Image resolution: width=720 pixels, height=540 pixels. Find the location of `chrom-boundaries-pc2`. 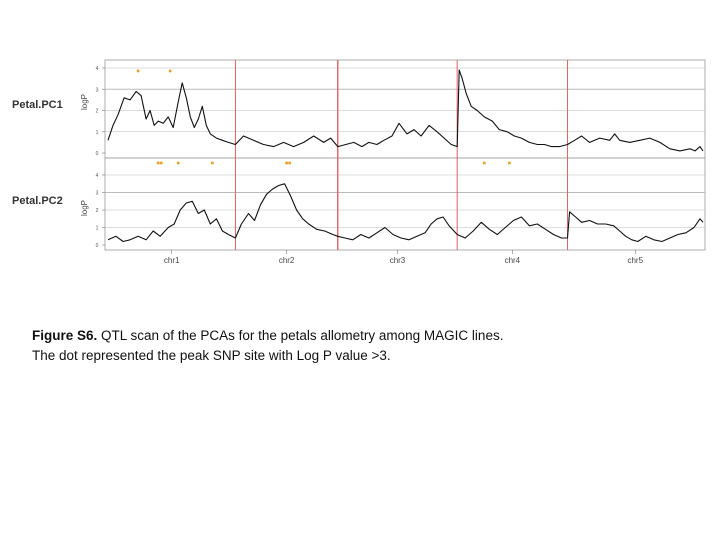

chrom-boundaries-pc2 is located at coordinates (401, 204).